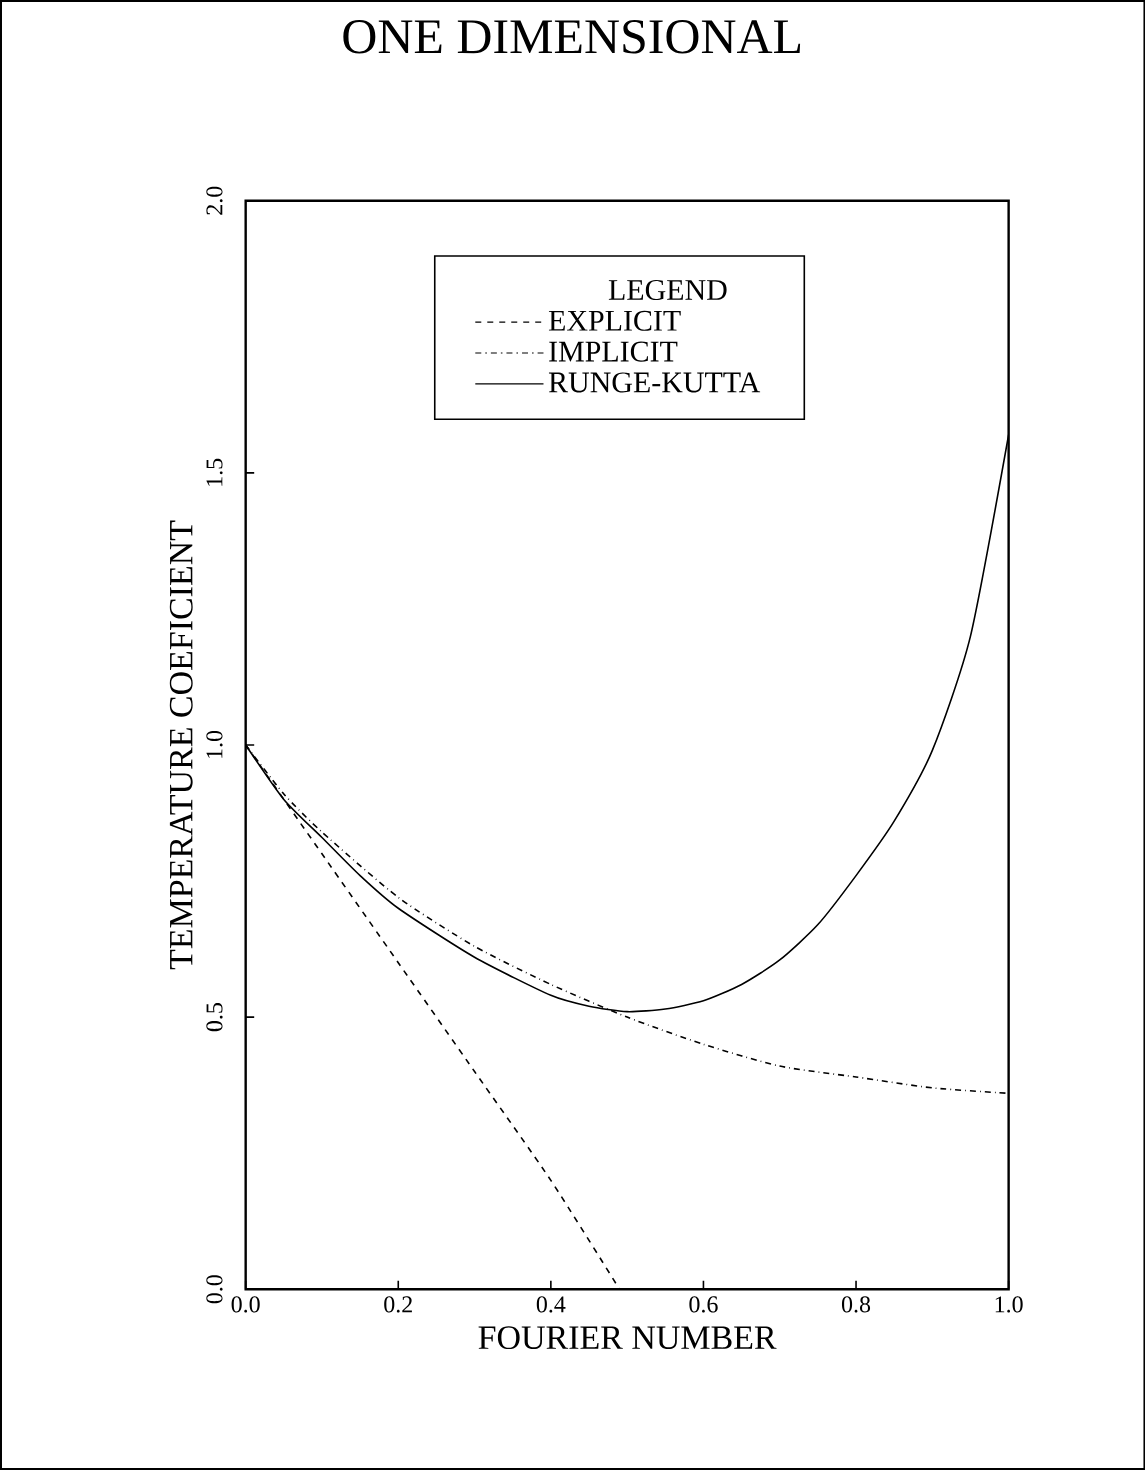 This screenshot has width=1145, height=1470. I want to click on x-tick-label: 0.8, so click(855, 1304).